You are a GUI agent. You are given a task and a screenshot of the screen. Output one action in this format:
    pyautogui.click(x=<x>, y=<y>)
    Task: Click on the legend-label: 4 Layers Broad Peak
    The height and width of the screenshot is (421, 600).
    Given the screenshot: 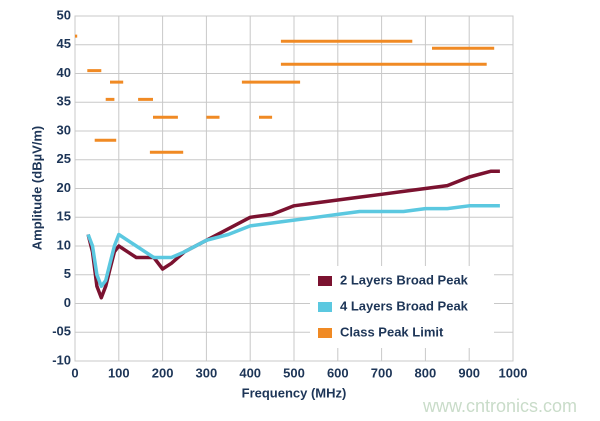 What is the action you would take?
    pyautogui.click(x=404, y=305)
    